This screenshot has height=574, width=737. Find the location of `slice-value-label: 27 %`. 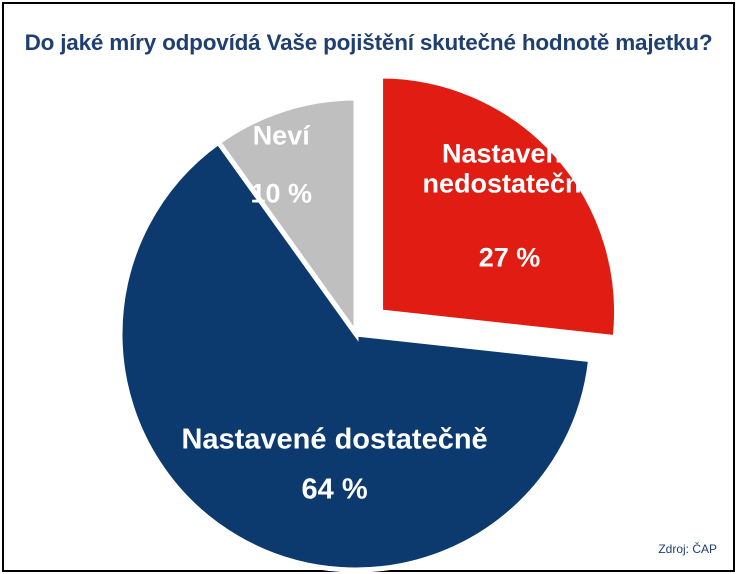

slice-value-label: 27 % is located at coordinates (510, 257).